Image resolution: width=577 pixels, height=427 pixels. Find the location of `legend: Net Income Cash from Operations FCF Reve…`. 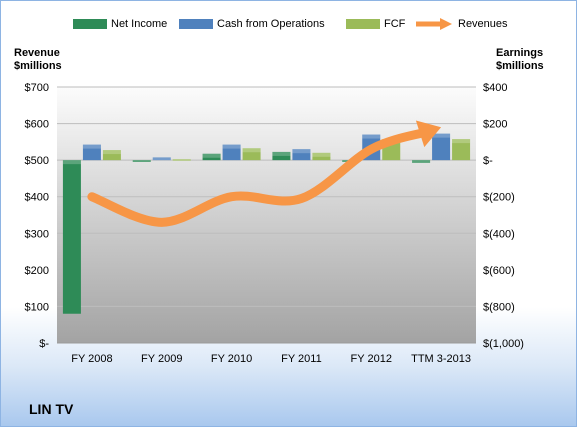

legend: Net Income Cash from Operations FCF Reve… is located at coordinates (288, 24).